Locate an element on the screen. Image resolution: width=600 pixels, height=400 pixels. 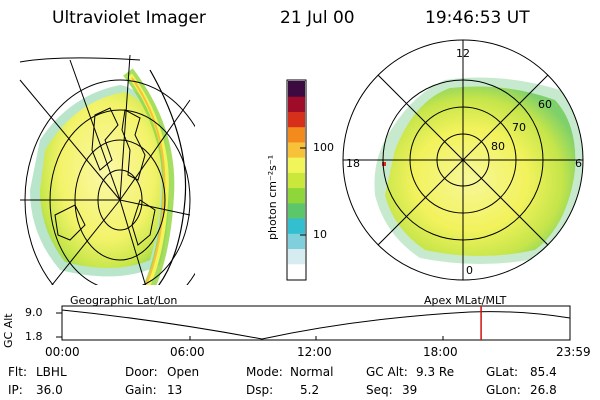
mlat-label-80: 80 is located at coordinates (498, 146).